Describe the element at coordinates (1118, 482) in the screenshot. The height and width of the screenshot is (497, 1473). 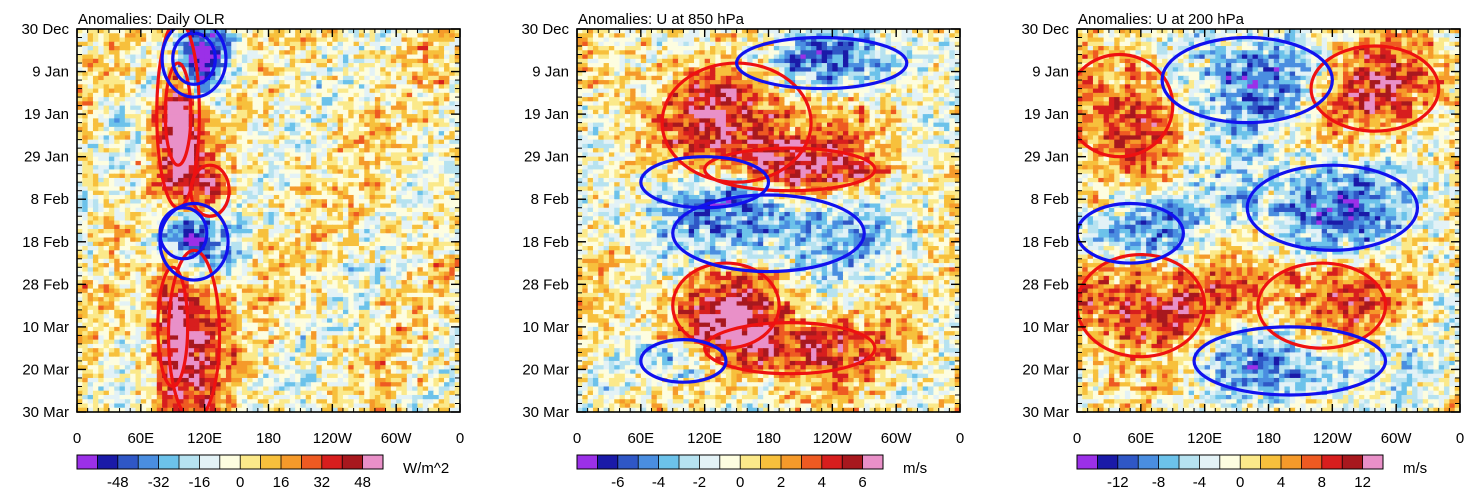
I see `colorbar-label: -12` at that location.